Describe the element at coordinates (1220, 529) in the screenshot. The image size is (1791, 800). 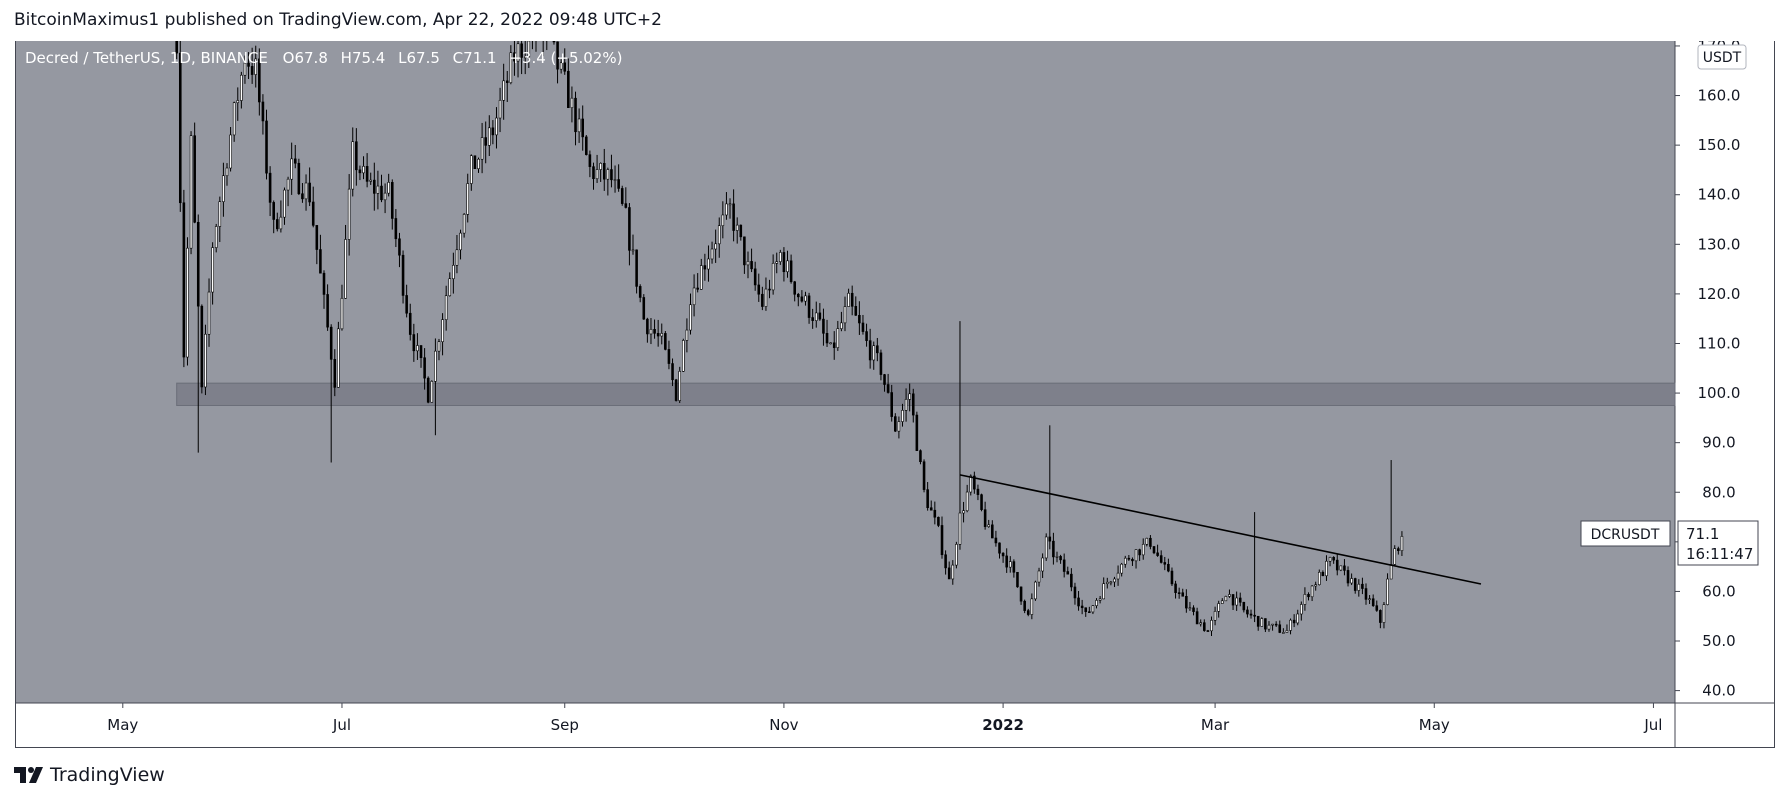
I see `descending-trendline` at that location.